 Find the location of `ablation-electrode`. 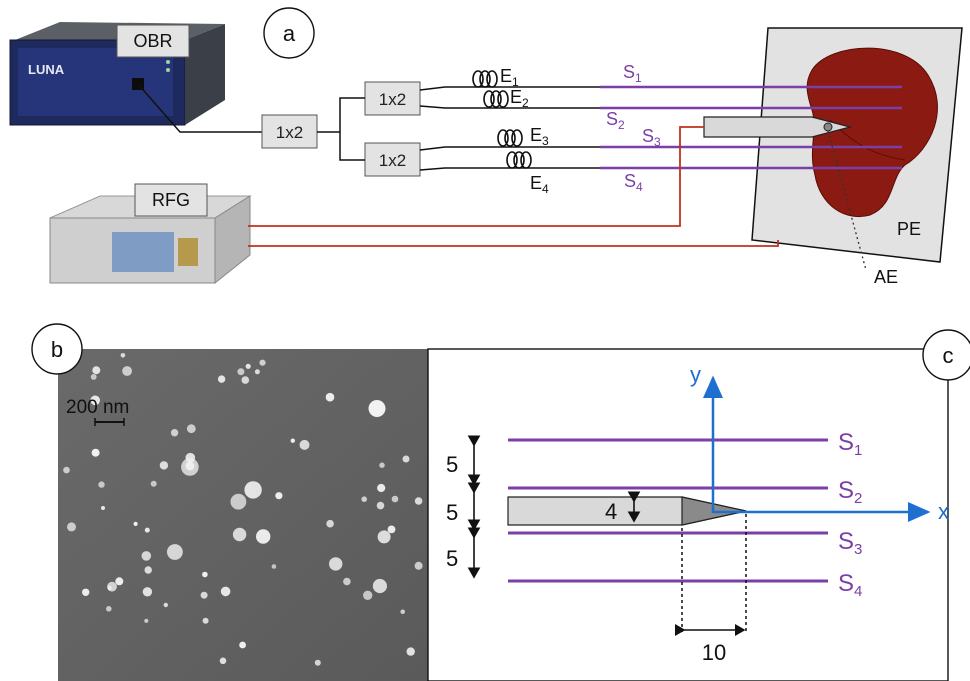

ablation-electrode is located at coordinates (778, 127).